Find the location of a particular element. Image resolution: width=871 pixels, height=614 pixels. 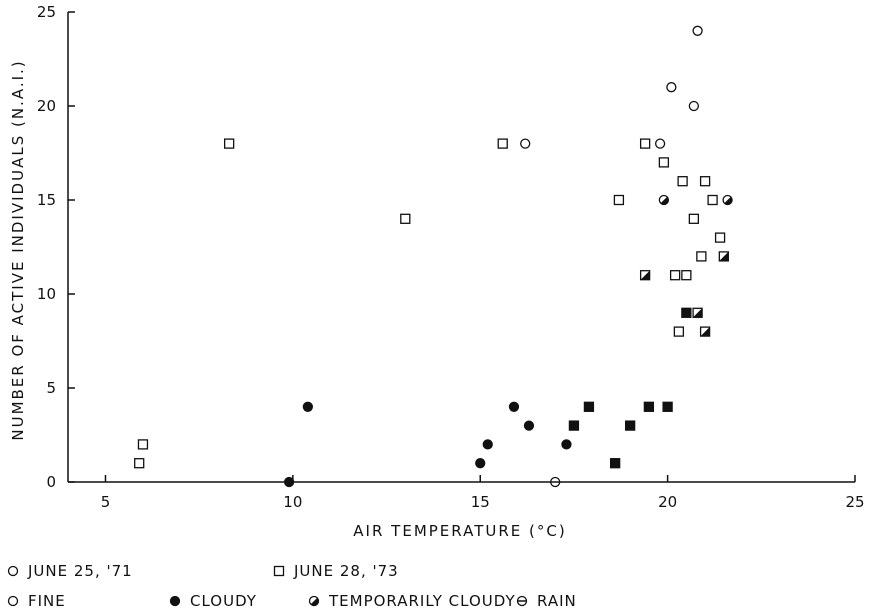

legend-label: JUNE 28, '73 is located at coordinates (346, 571).